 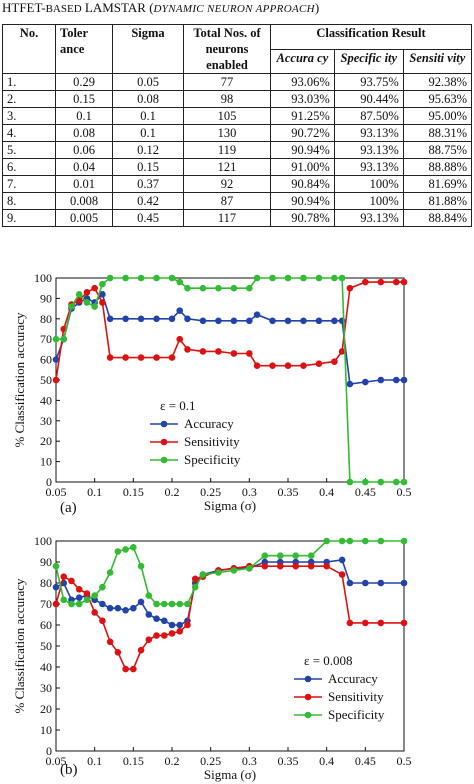 I want to click on row-specificity: 100%, so click(x=368, y=184).